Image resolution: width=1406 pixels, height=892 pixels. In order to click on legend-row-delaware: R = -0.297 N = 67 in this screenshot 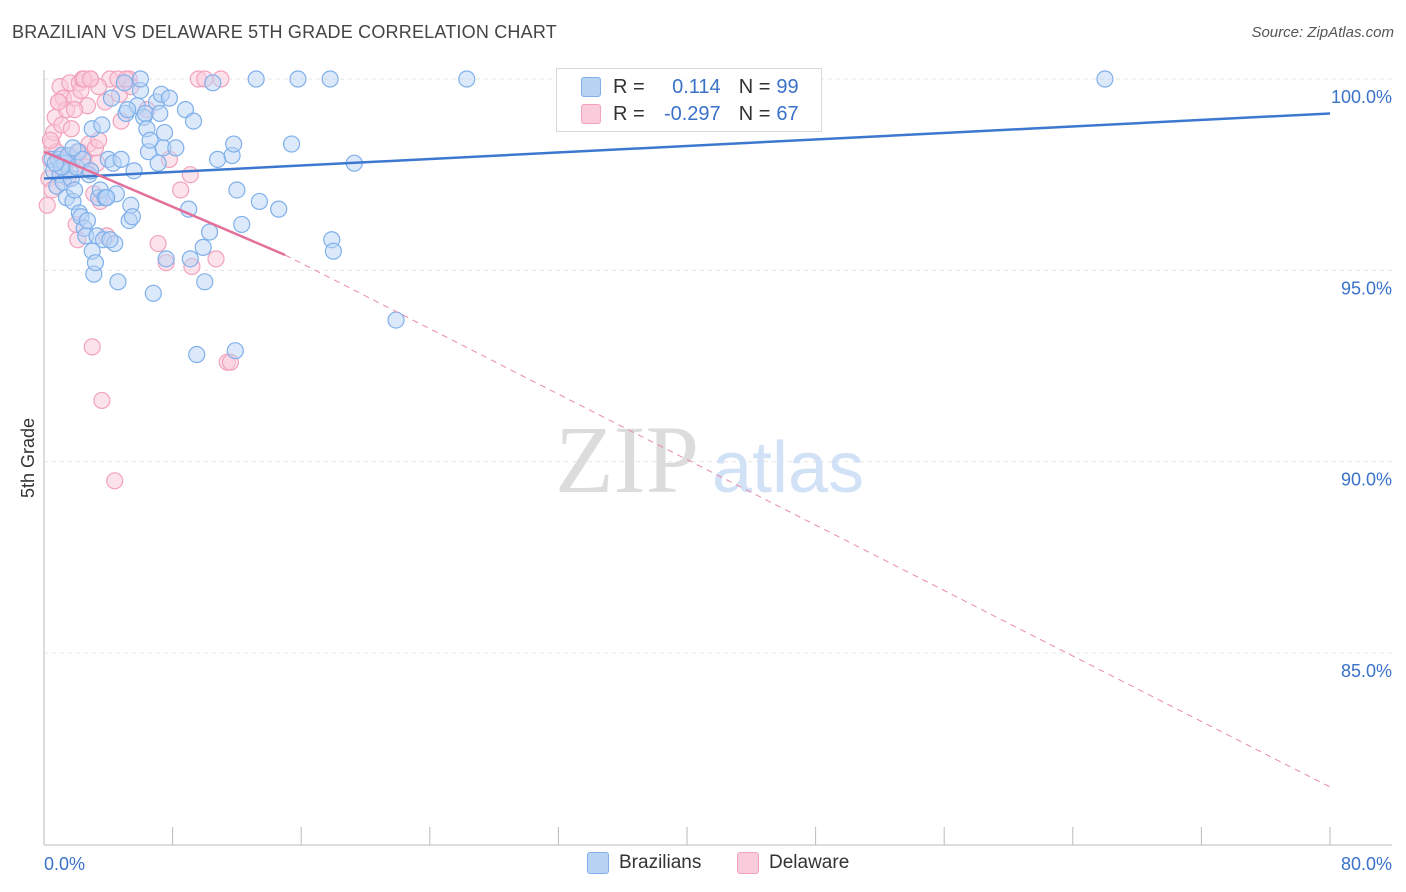, I will do `click(699, 114)`.